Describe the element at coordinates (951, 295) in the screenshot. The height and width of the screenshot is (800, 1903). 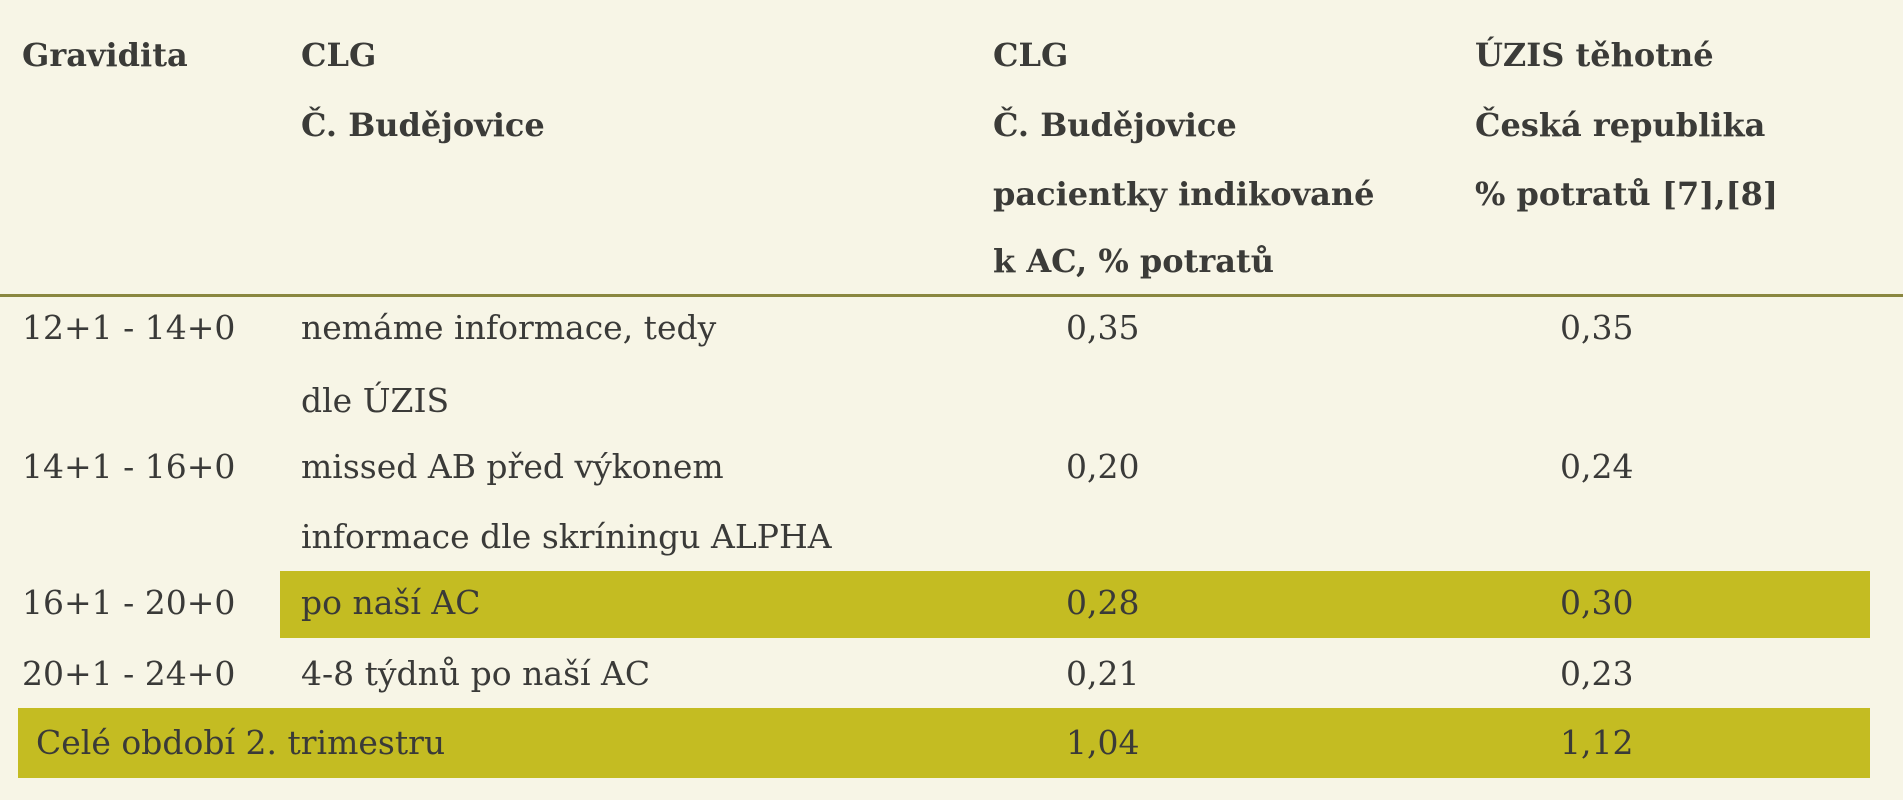
I see `header-rule` at that location.